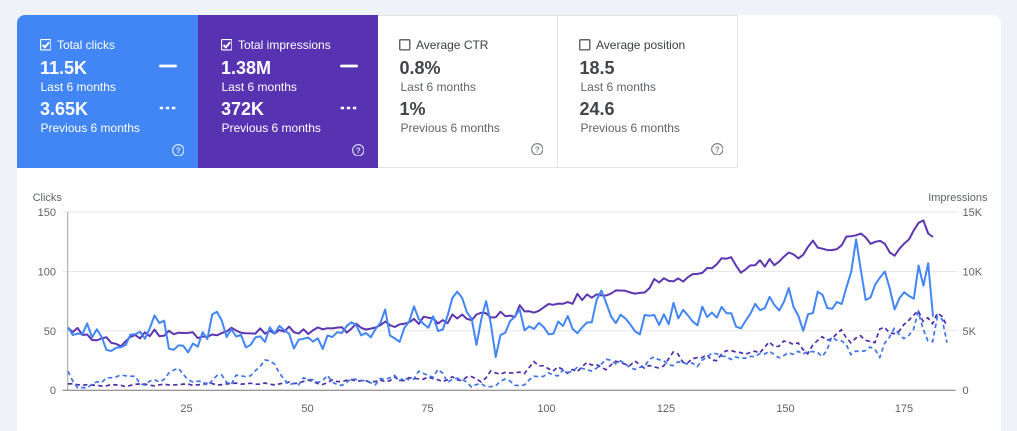 The height and width of the screenshot is (431, 1017). I want to click on svg-text: 5K, so click(970, 332).